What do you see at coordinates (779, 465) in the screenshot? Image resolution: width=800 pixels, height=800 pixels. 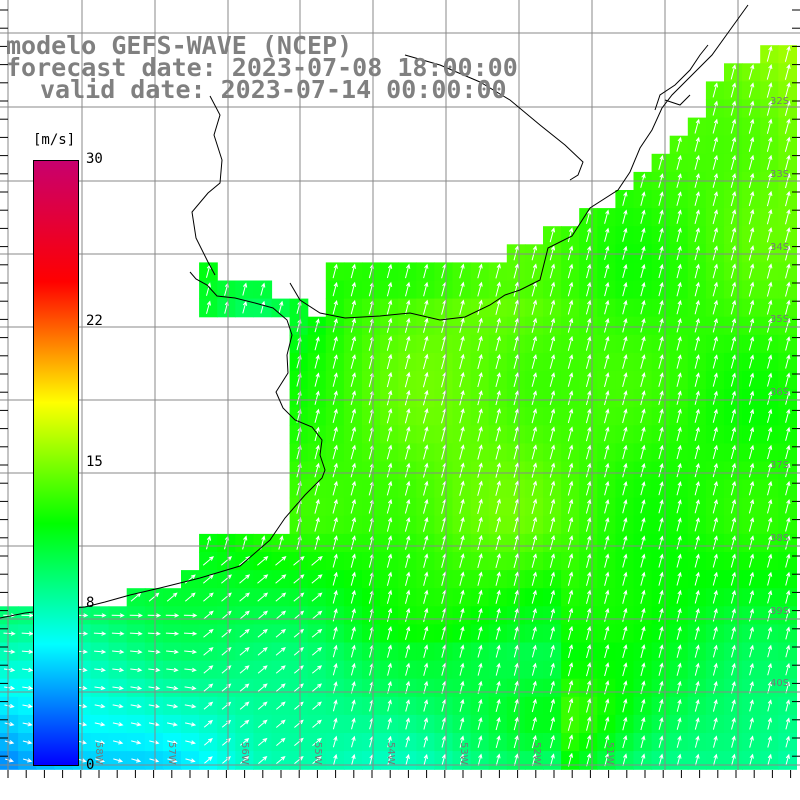 I see `latitude-label: 37S` at bounding box center [779, 465].